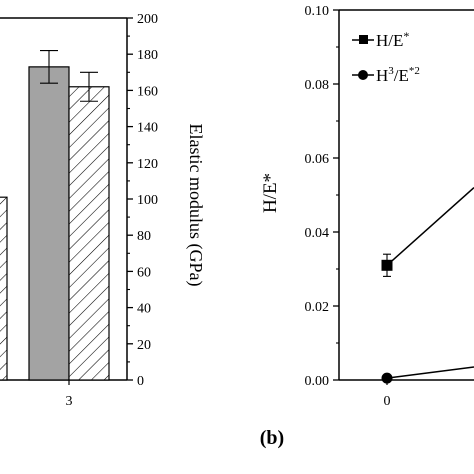  What do you see at coordinates (317, 233) in the screenshot?
I see `panel-b-y-tick-label: 0.04` at bounding box center [317, 233].